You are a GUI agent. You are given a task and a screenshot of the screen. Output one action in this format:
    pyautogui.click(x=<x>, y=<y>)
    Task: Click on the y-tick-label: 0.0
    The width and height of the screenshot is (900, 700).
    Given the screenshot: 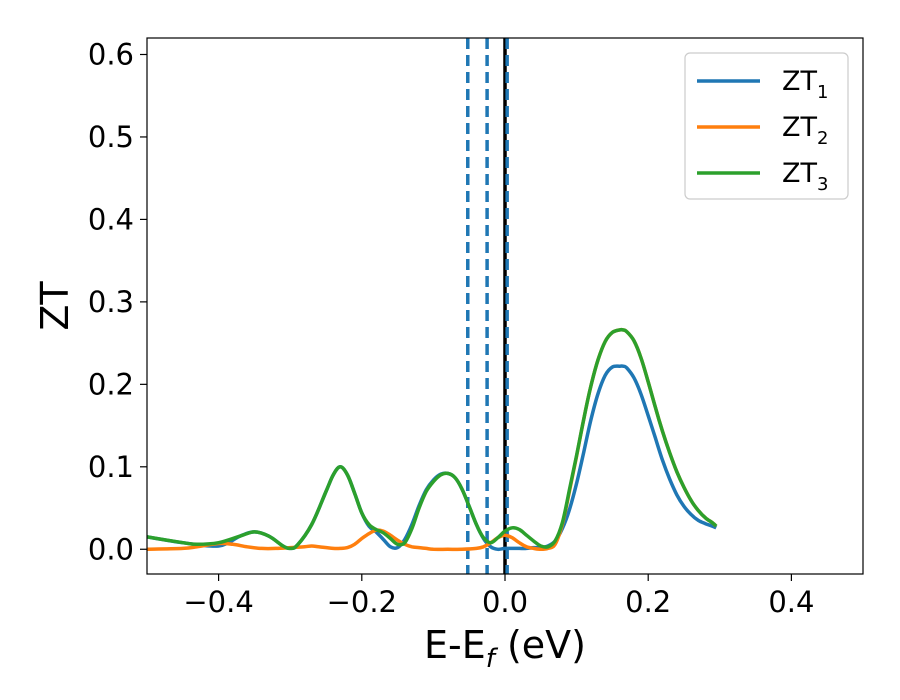 What is the action you would take?
    pyautogui.click(x=111, y=549)
    